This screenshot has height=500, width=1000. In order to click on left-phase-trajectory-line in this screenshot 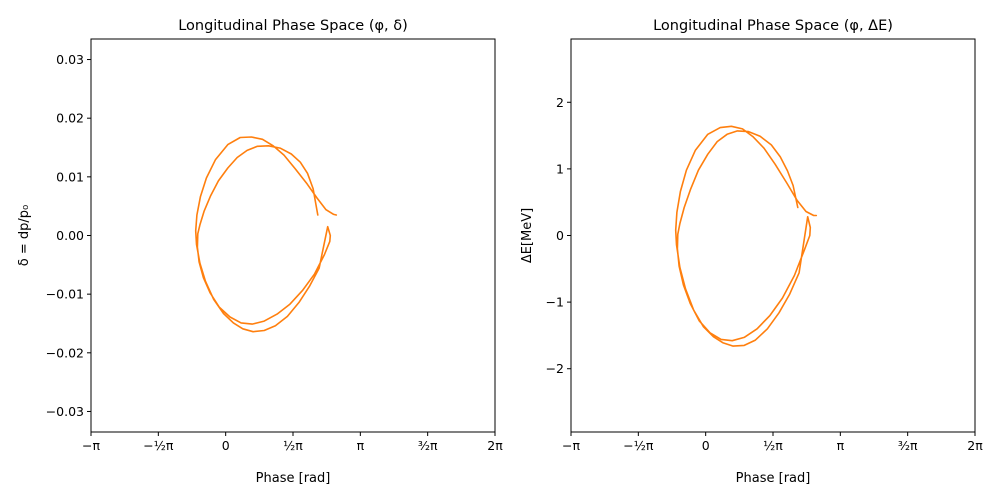, I will do `click(266, 234)`.